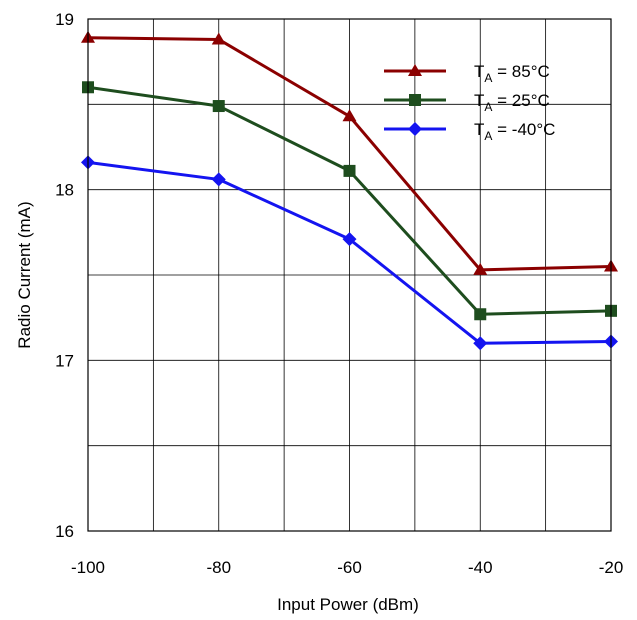 This screenshot has height=620, width=637. What do you see at coordinates (64, 275) in the screenshot?
I see `y-ticks: 16 17 18 19` at bounding box center [64, 275].